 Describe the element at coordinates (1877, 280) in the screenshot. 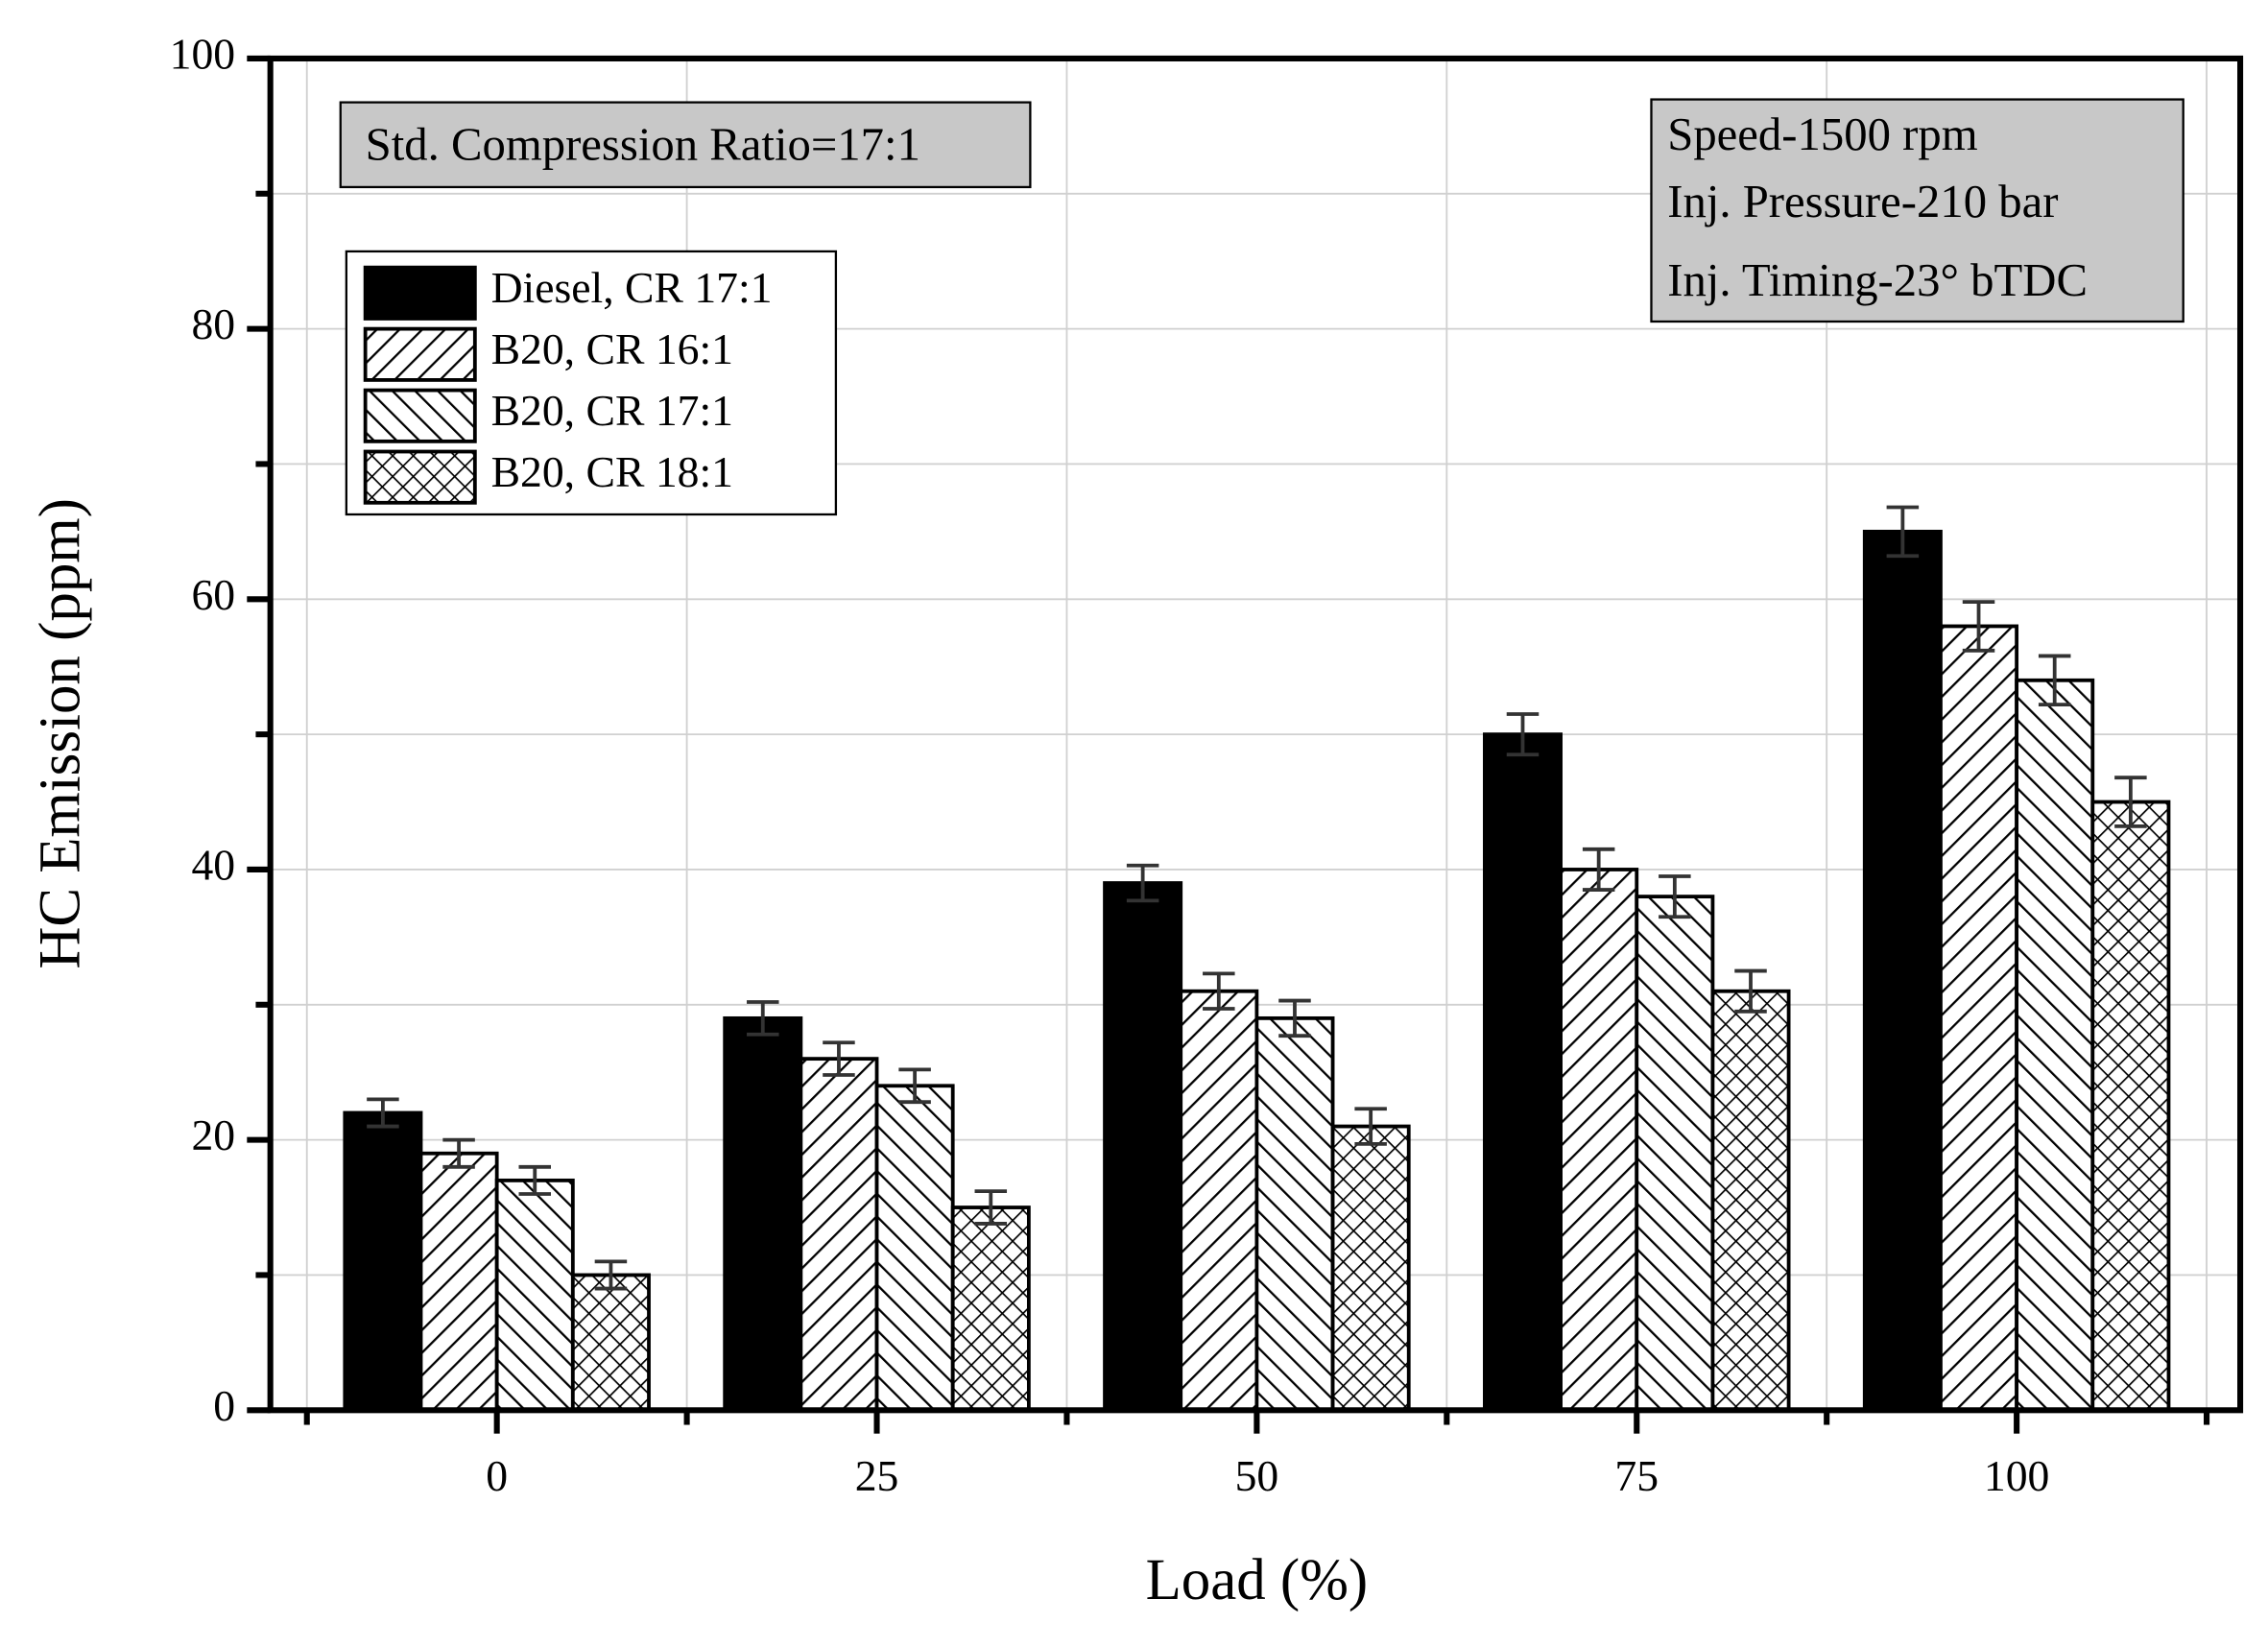

I see `annotation: Inj. Timing-23° bTDC` at that location.